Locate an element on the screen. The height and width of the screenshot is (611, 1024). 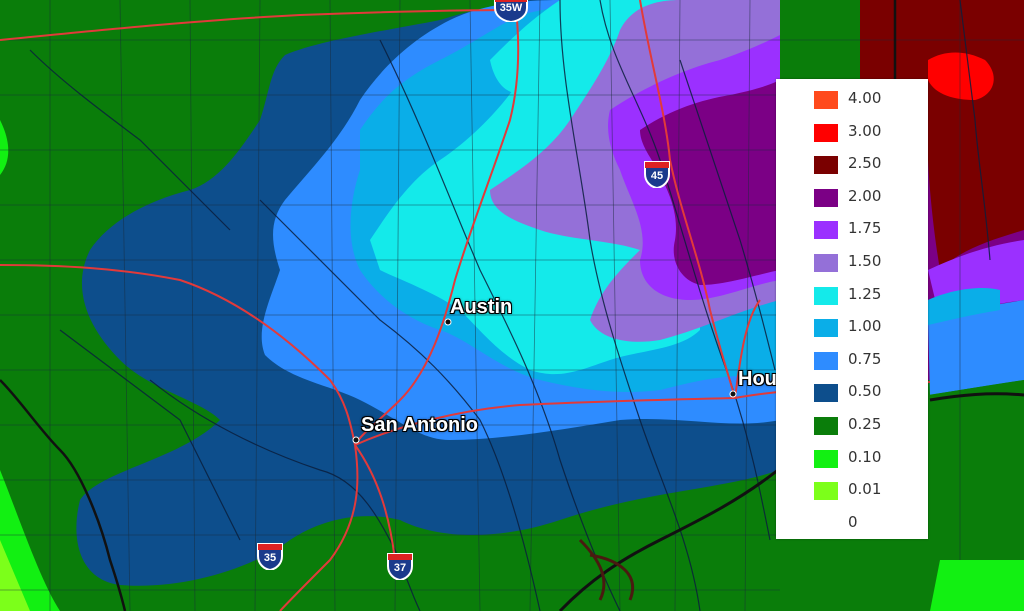
legend-value: 0.50 is located at coordinates (865, 391).